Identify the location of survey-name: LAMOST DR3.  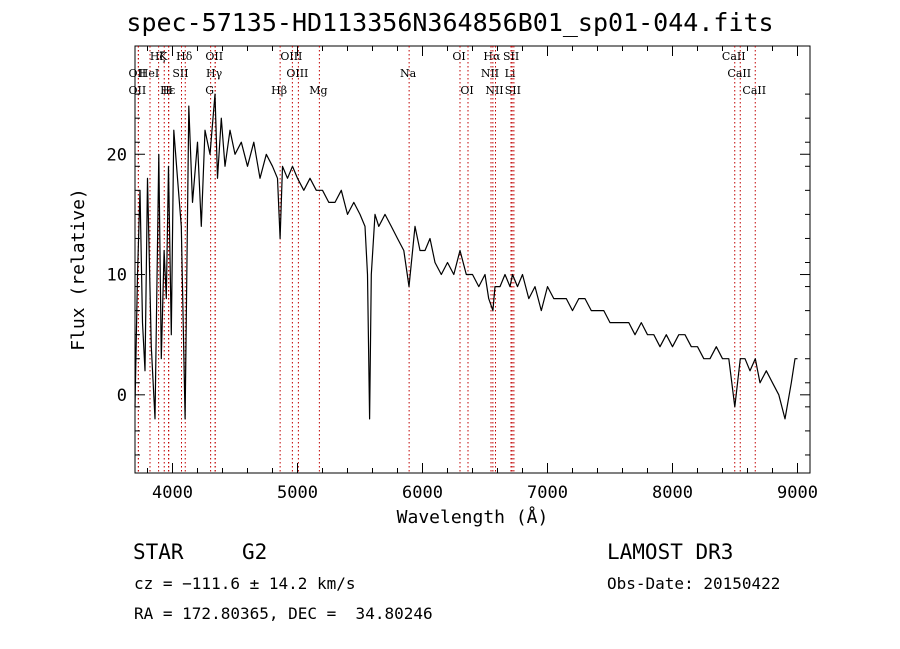
(670, 552).